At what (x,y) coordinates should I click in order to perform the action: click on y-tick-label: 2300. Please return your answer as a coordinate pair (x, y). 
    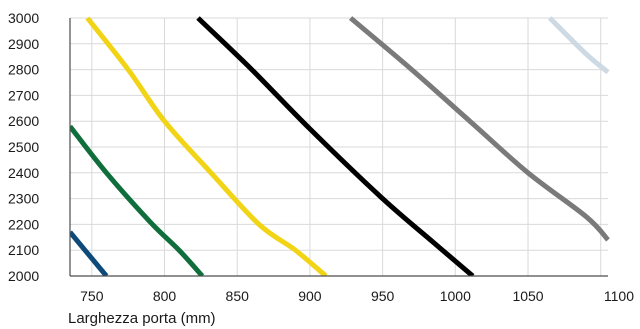
    Looking at the image, I should click on (23, 199).